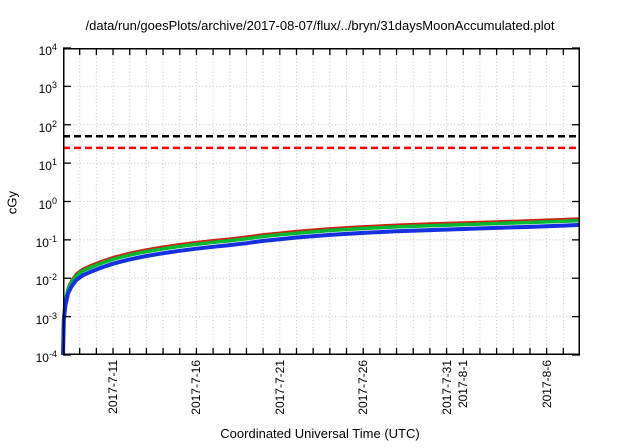 This screenshot has width=640, height=448. What do you see at coordinates (320, 433) in the screenshot?
I see `x-axis-label: Coordinated Universal Time (UTC)` at bounding box center [320, 433].